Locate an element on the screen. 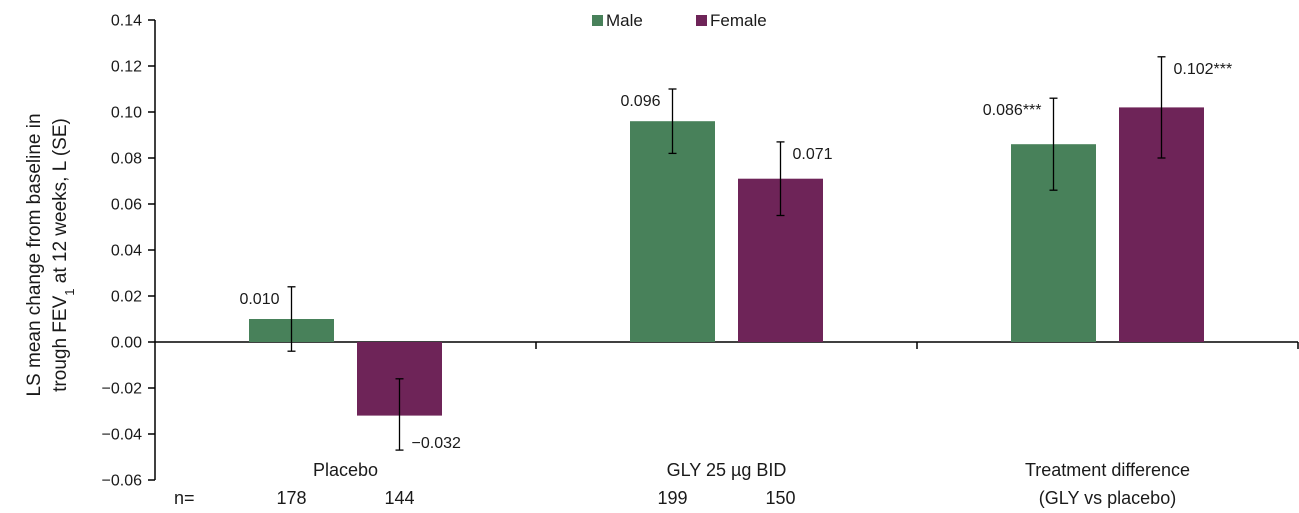  legend-swatch-female is located at coordinates (701, 20).